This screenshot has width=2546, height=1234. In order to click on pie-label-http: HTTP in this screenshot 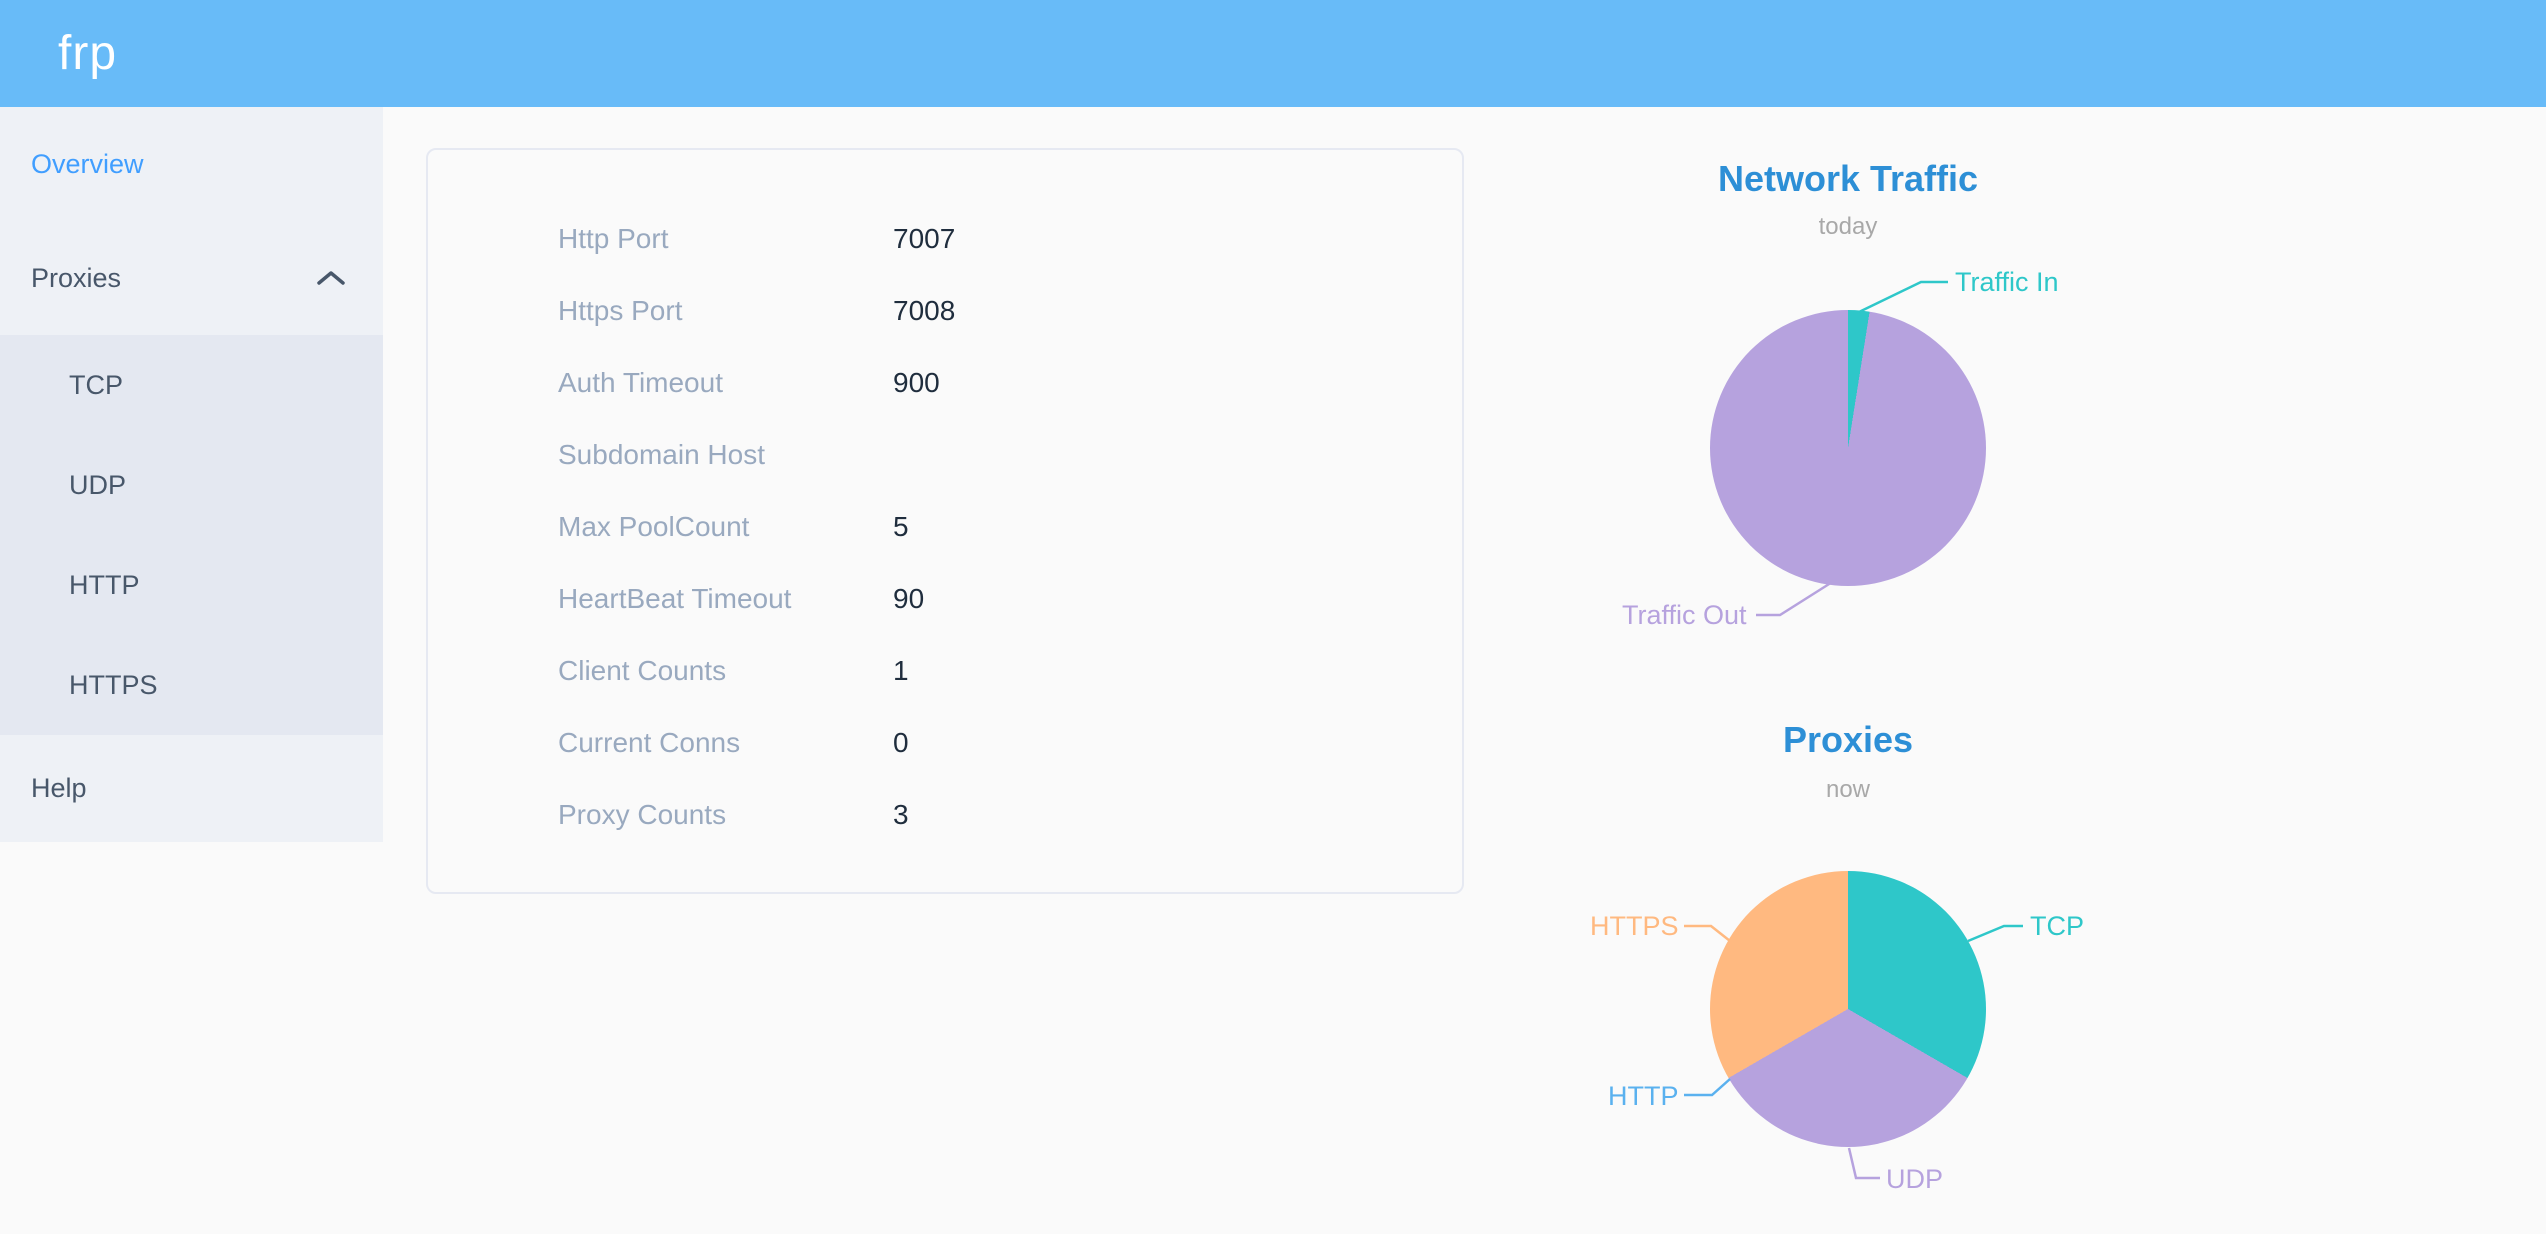, I will do `click(1643, 1096)`.